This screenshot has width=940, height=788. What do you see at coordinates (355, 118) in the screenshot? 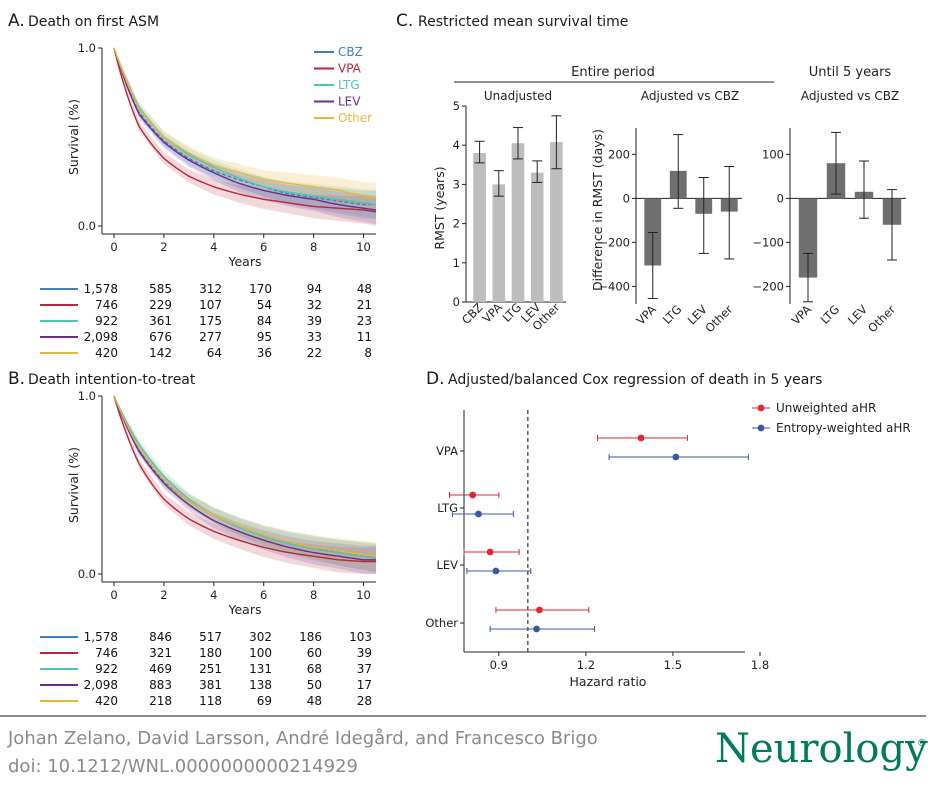
I see `legend-label-other: Other` at bounding box center [355, 118].